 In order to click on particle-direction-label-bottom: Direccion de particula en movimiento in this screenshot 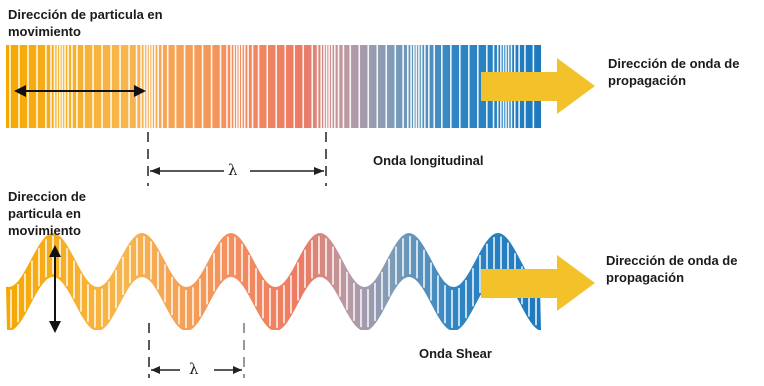, I will do `click(47, 213)`.